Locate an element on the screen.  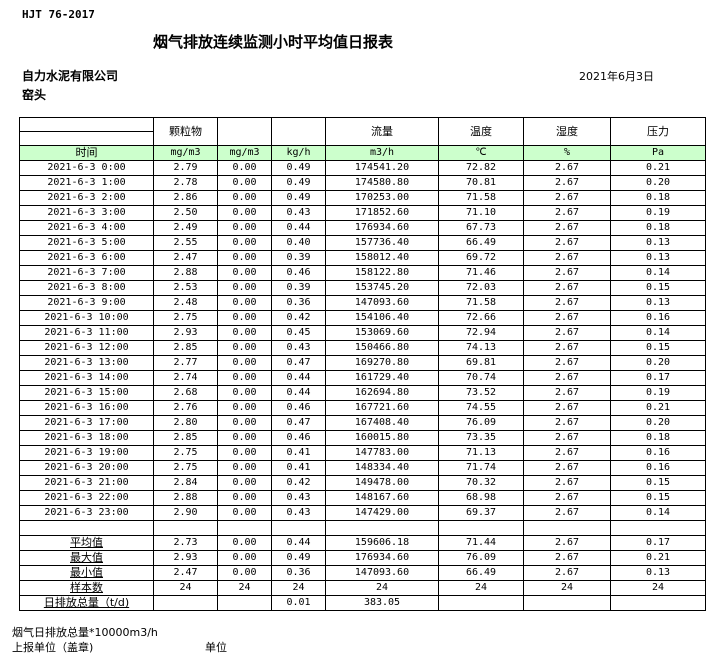
table-cell: 2021-6-3 10:00 is located at coordinates (86, 318).